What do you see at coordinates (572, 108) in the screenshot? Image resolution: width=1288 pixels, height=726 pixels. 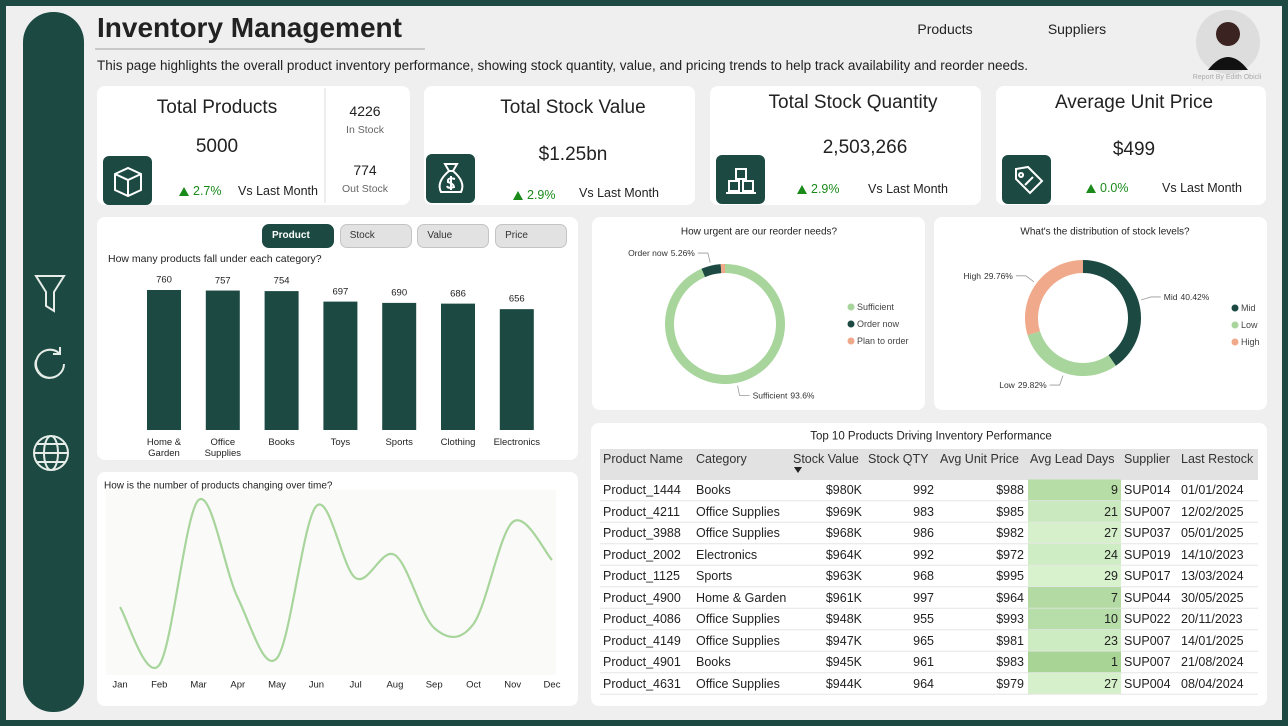 I see `kpi-title: Total Stock Value` at bounding box center [572, 108].